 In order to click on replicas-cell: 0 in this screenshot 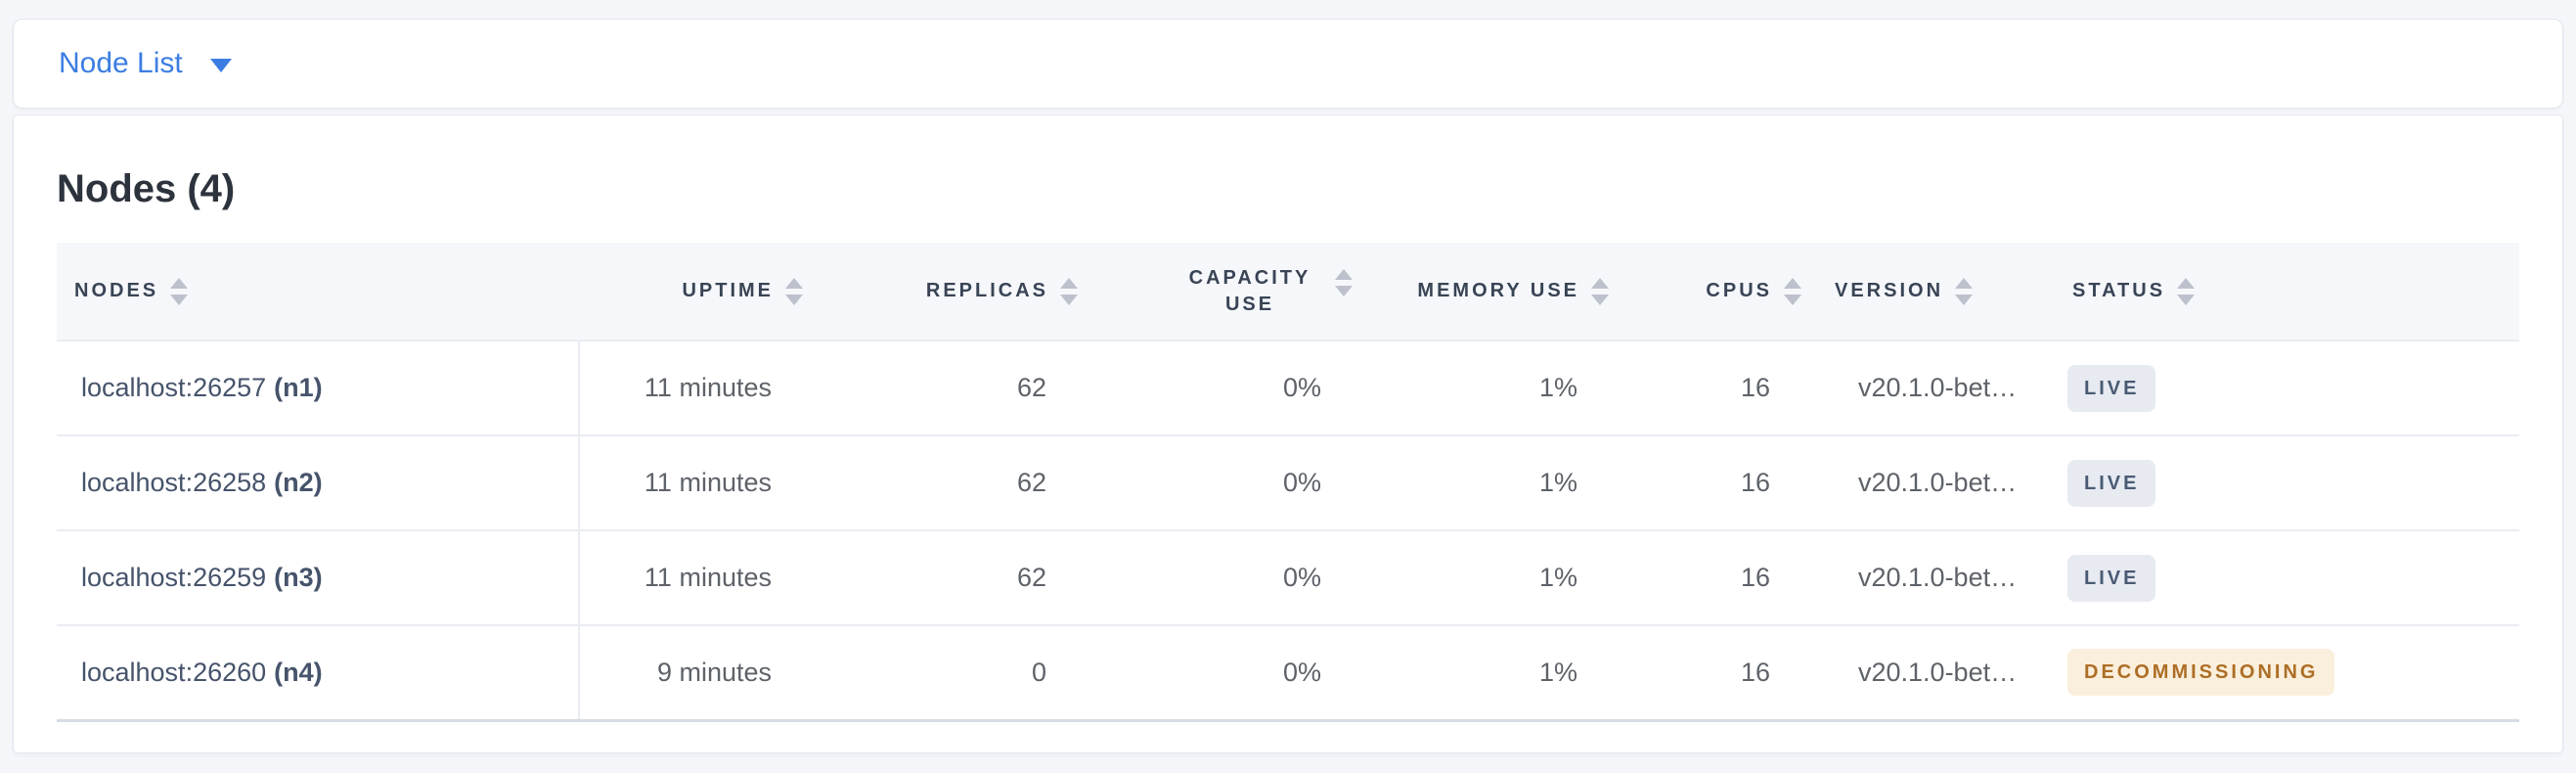, I will do `click(956, 673)`.